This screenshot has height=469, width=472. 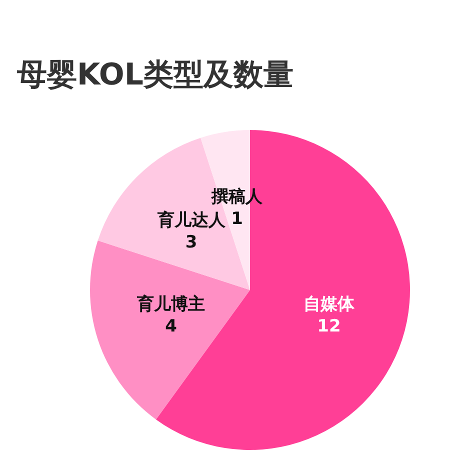 I want to click on data-label: 3, so click(x=191, y=242).